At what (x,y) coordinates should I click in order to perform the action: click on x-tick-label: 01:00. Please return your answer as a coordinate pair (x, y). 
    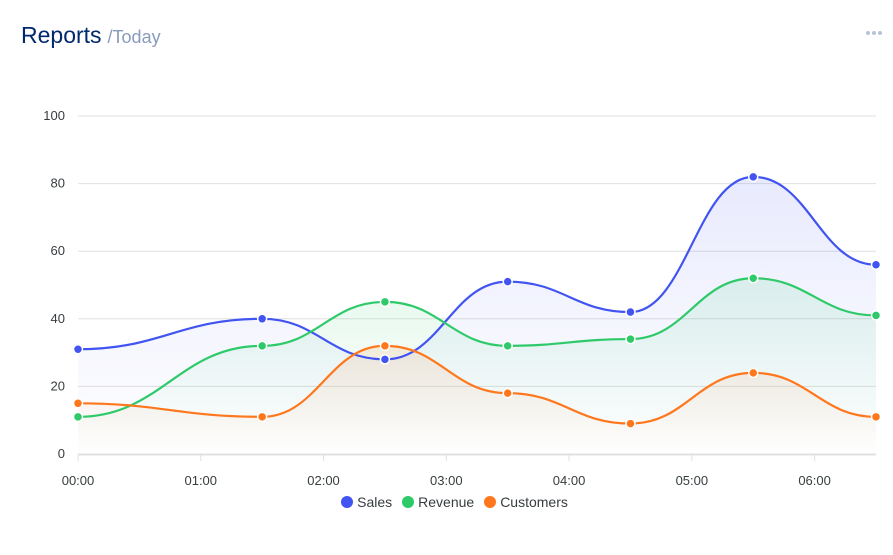
    Looking at the image, I should click on (200, 480).